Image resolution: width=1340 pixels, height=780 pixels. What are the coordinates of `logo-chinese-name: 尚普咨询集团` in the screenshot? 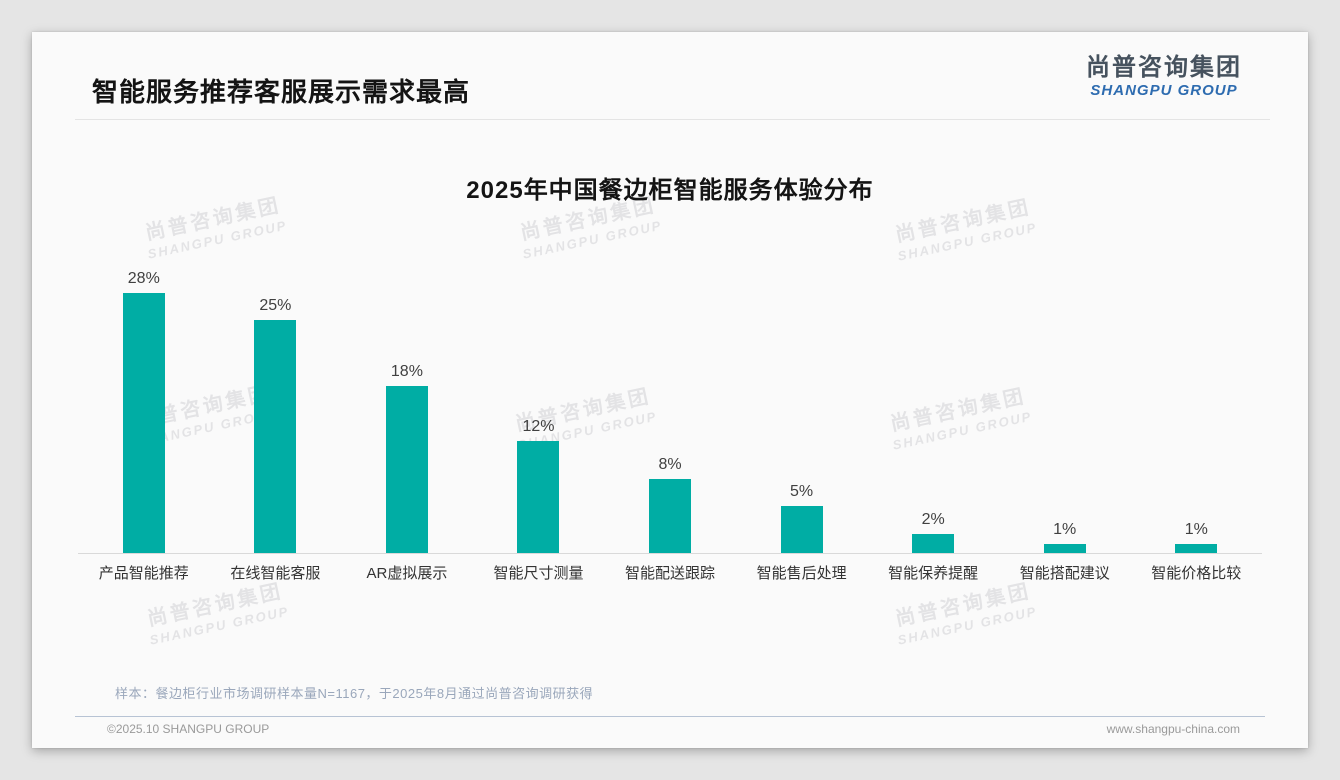 It's located at (1164, 67).